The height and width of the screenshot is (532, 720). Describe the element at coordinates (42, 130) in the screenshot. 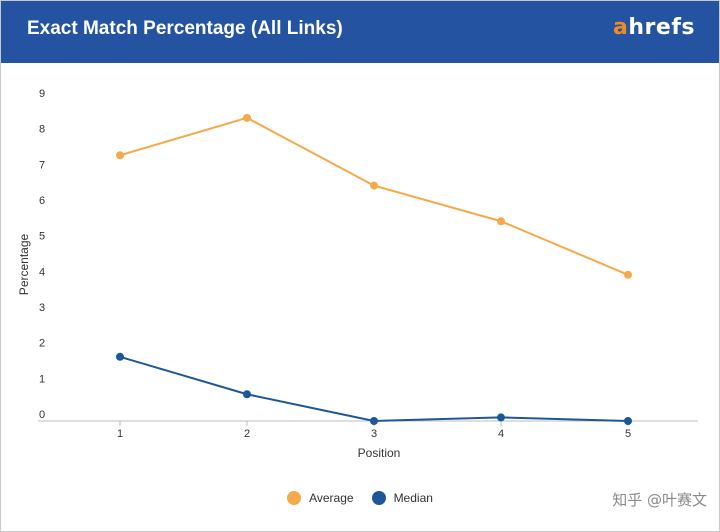

I see `y-tick-label: 8` at that location.